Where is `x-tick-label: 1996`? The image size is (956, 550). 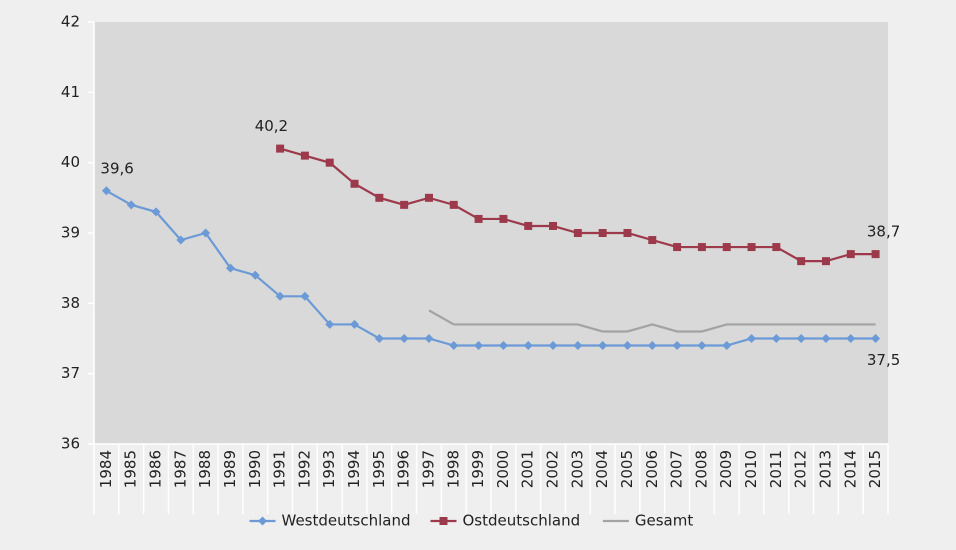 x-tick-label: 1996 is located at coordinates (404, 469).